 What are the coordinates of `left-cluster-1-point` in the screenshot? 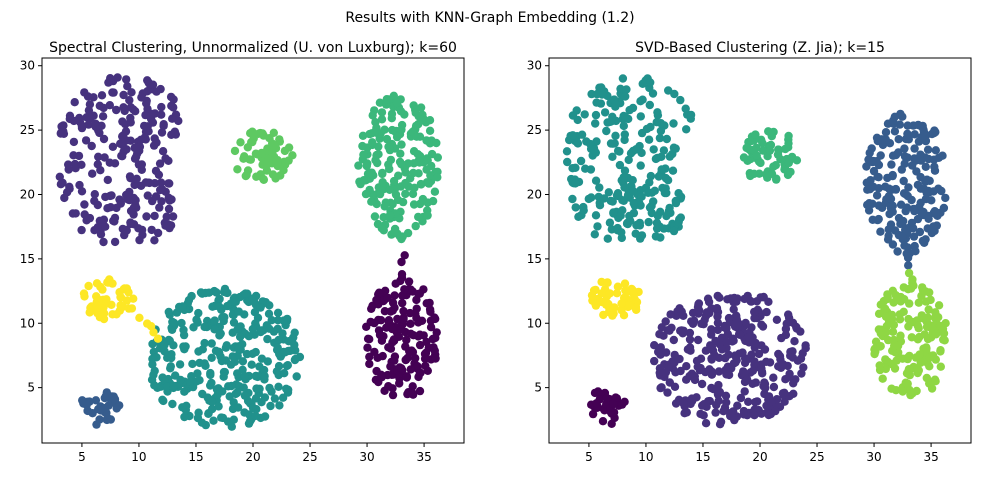 It's located at (256, 176).